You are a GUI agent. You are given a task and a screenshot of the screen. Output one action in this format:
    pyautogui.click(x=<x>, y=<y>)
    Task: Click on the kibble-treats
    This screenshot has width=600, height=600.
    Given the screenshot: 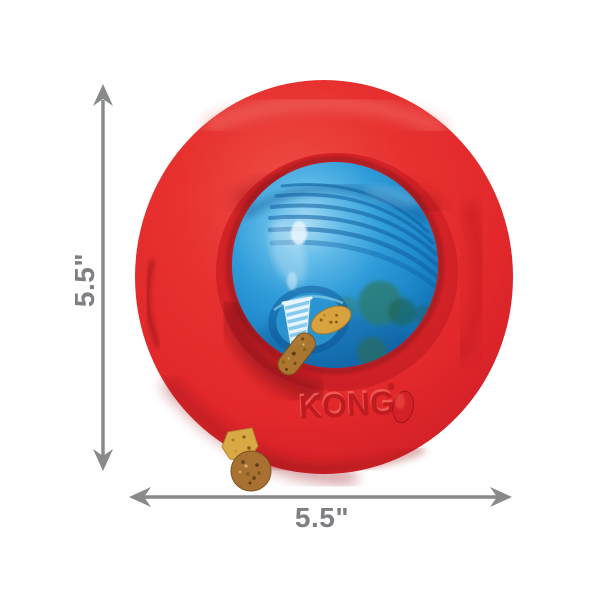 What is the action you would take?
    pyautogui.click(x=246, y=459)
    